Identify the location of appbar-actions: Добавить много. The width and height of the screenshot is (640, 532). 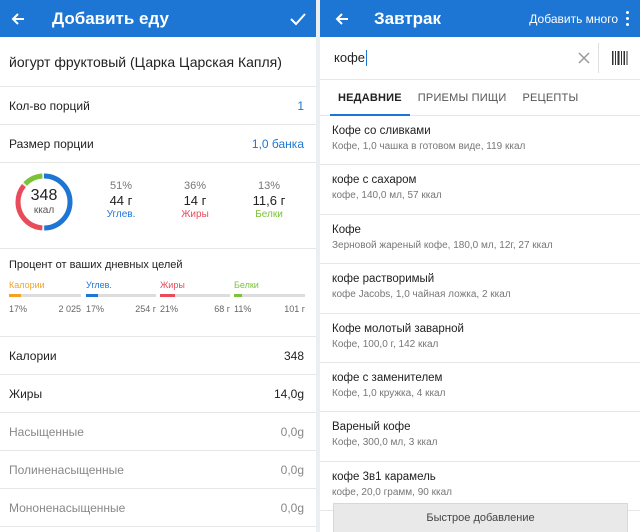
(584, 18).